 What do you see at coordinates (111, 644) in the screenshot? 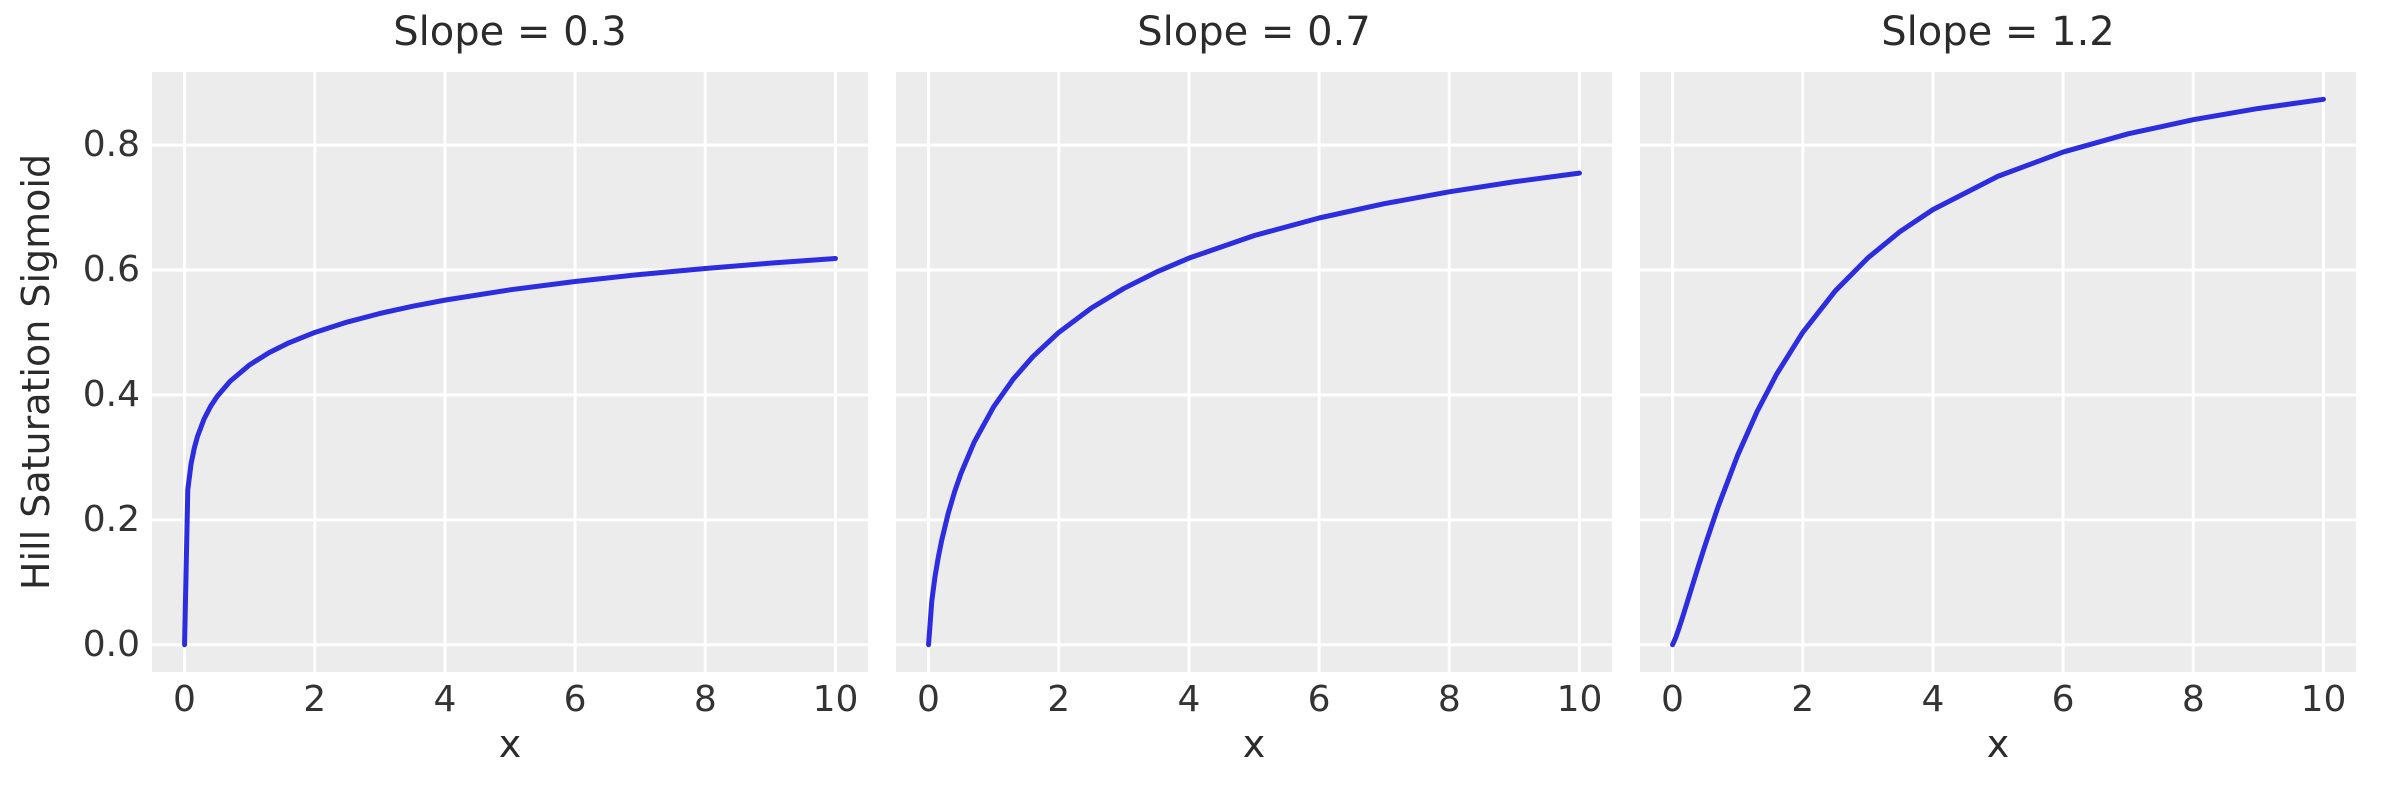
I see `y-tick-label: 0.0` at bounding box center [111, 644].